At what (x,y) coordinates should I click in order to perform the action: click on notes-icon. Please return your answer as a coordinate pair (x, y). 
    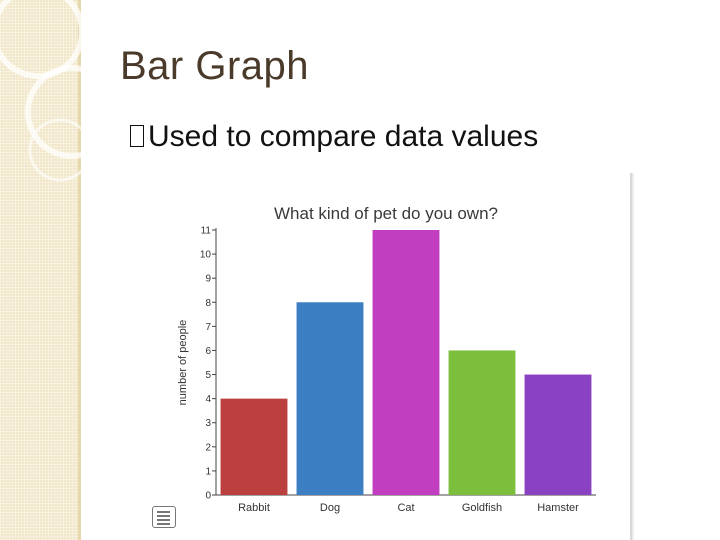
    Looking at the image, I should click on (164, 517).